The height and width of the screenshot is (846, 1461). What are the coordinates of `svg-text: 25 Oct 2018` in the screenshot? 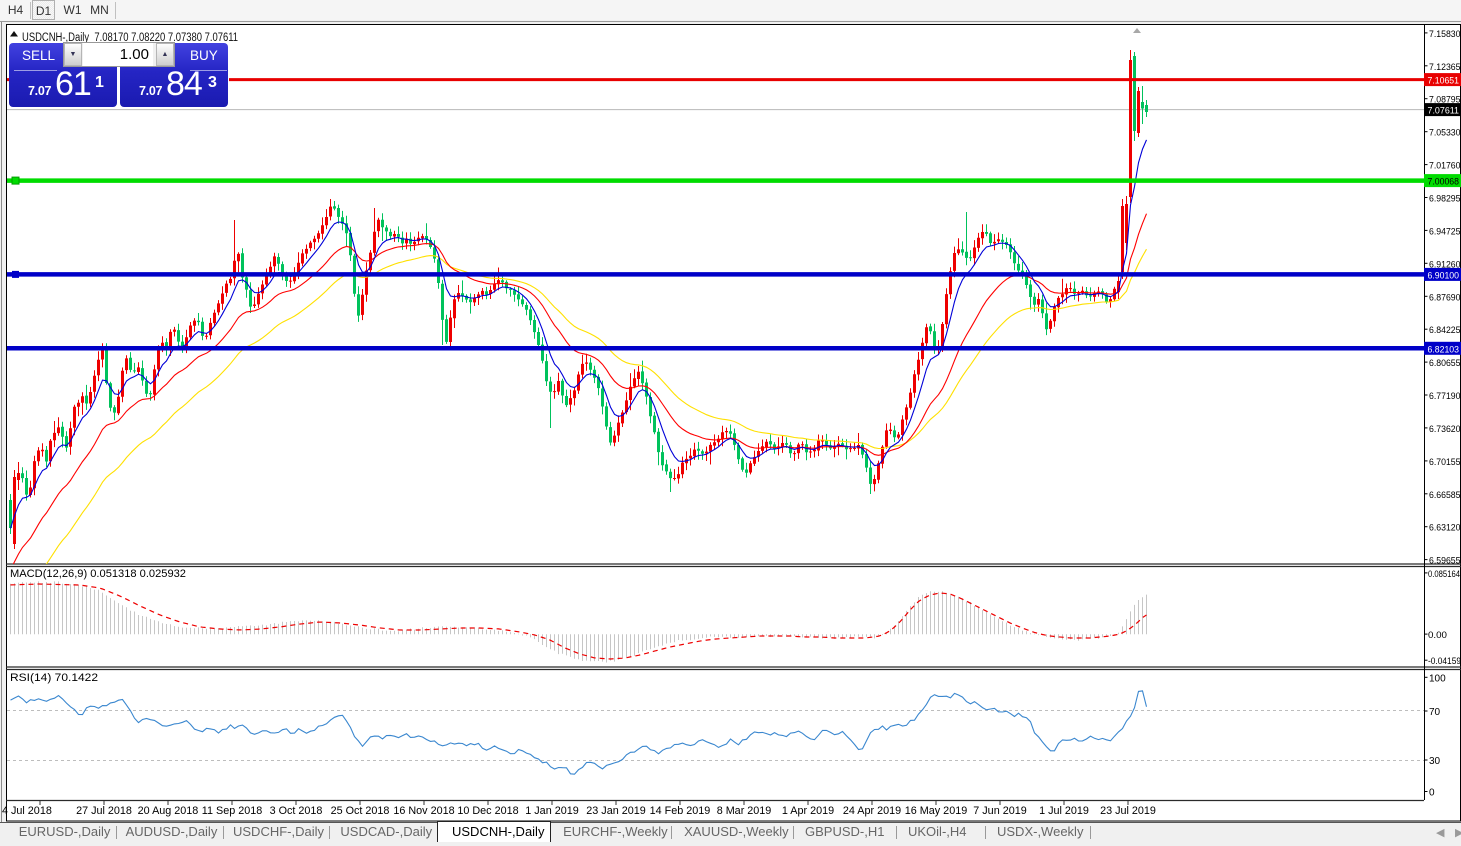 It's located at (360, 811).